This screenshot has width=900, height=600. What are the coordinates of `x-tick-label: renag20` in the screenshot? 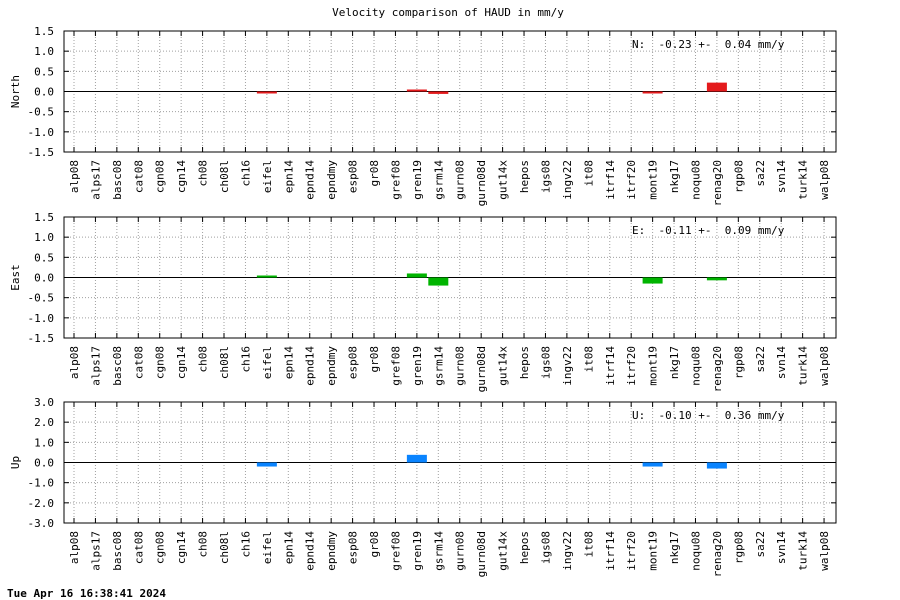 It's located at (717, 369).